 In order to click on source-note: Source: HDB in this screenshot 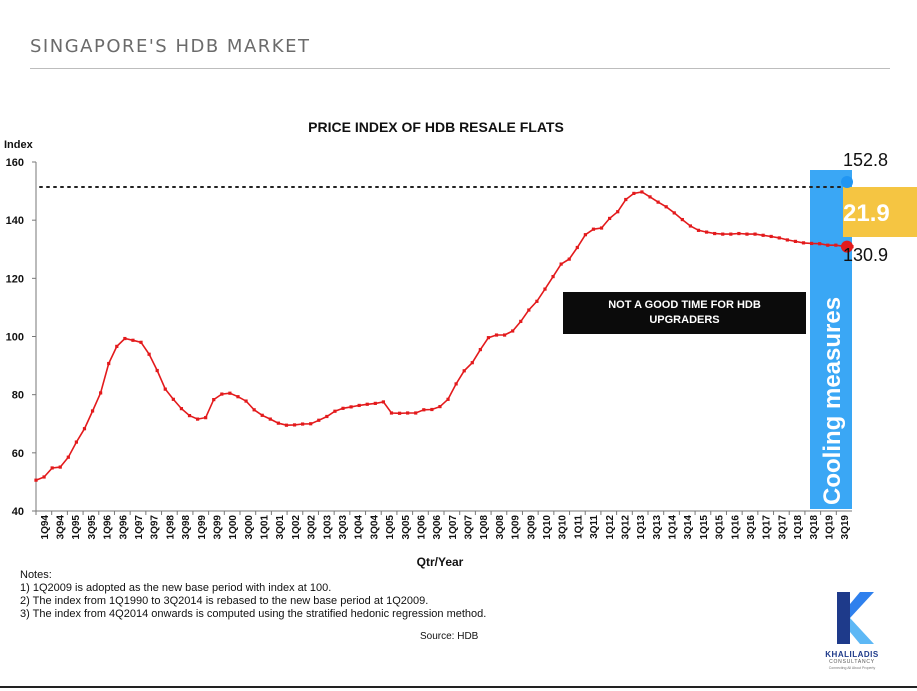, I will do `click(449, 636)`.